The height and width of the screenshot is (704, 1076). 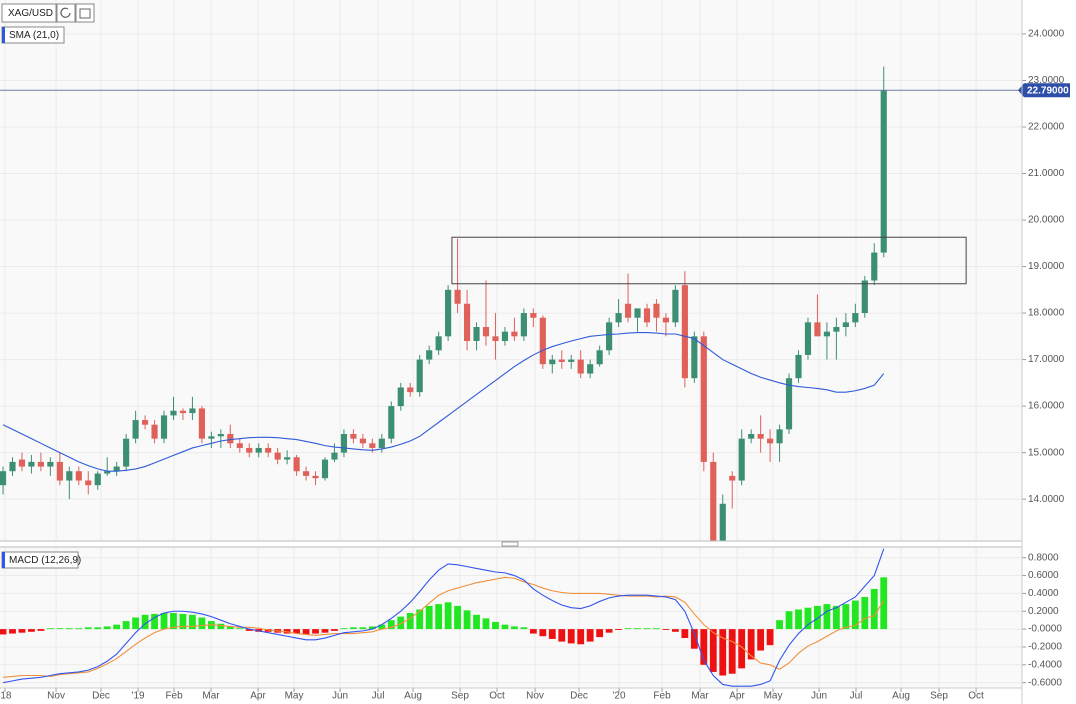 What do you see at coordinates (258, 696) in the screenshot?
I see `x-tick-label: Apr` at bounding box center [258, 696].